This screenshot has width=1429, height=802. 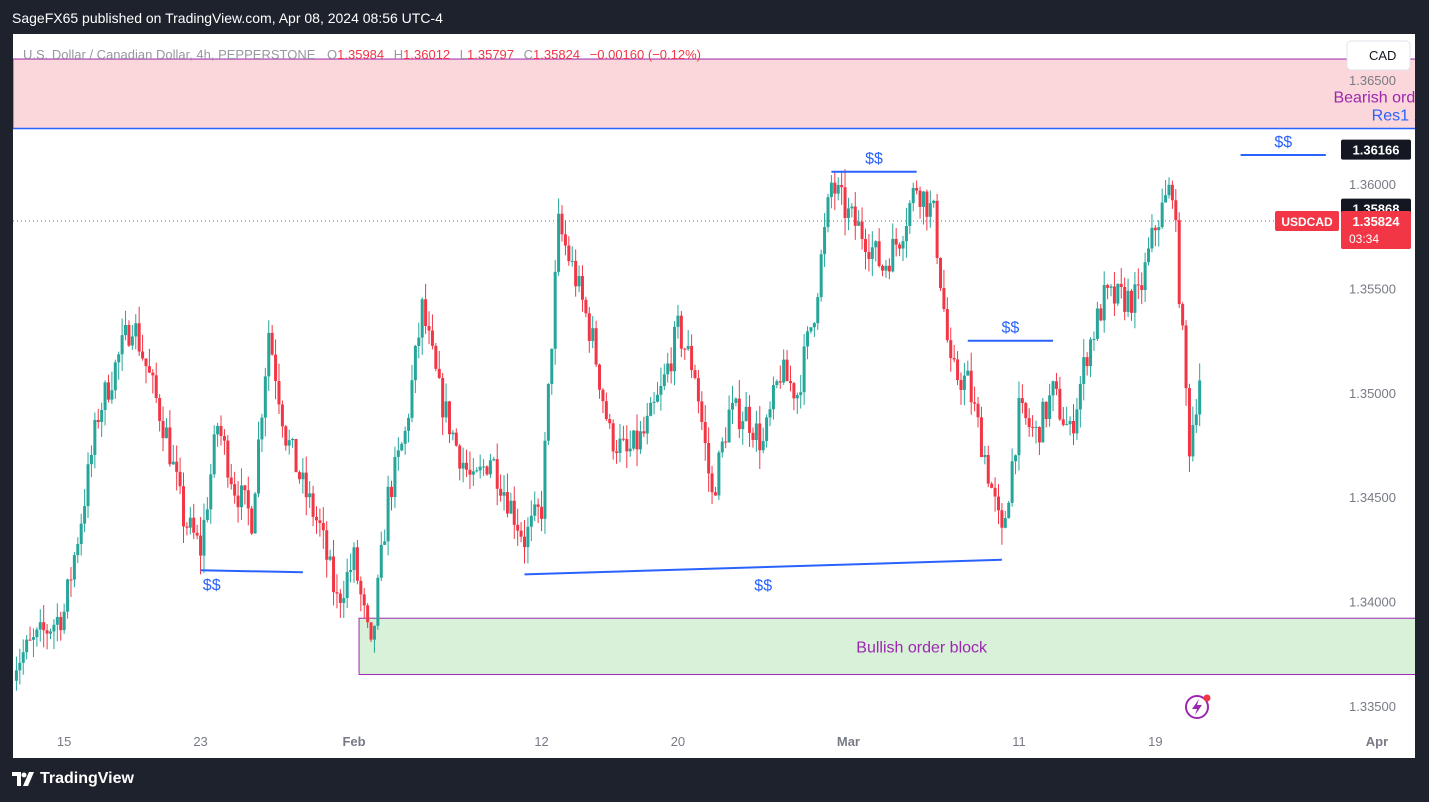 What do you see at coordinates (73, 779) in the screenshot?
I see `tradingview-logo: TradingView` at bounding box center [73, 779].